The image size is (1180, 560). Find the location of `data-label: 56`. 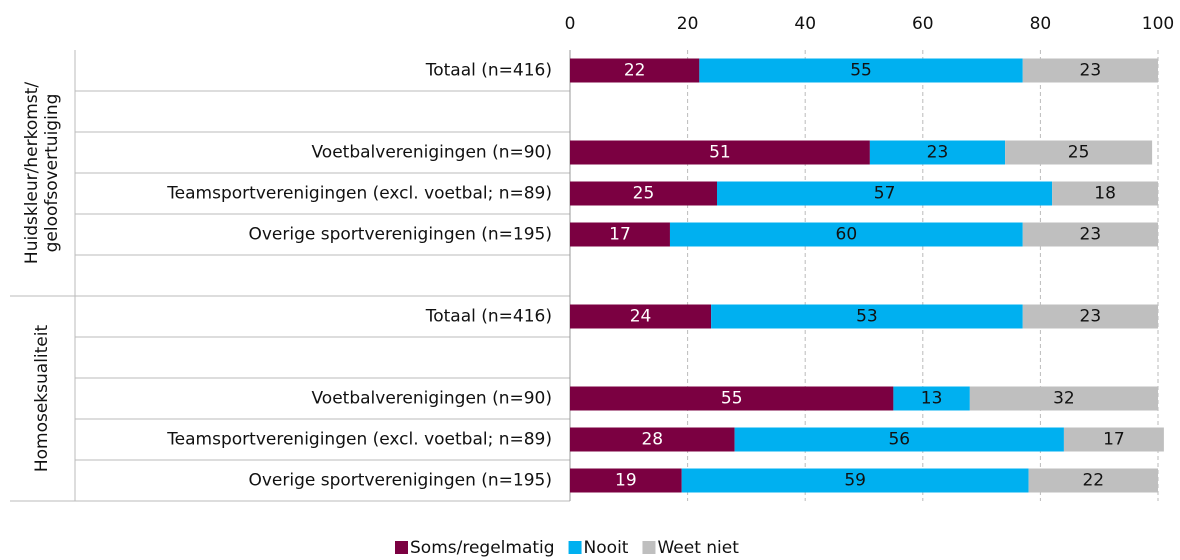

data-label: 56 is located at coordinates (899, 440).